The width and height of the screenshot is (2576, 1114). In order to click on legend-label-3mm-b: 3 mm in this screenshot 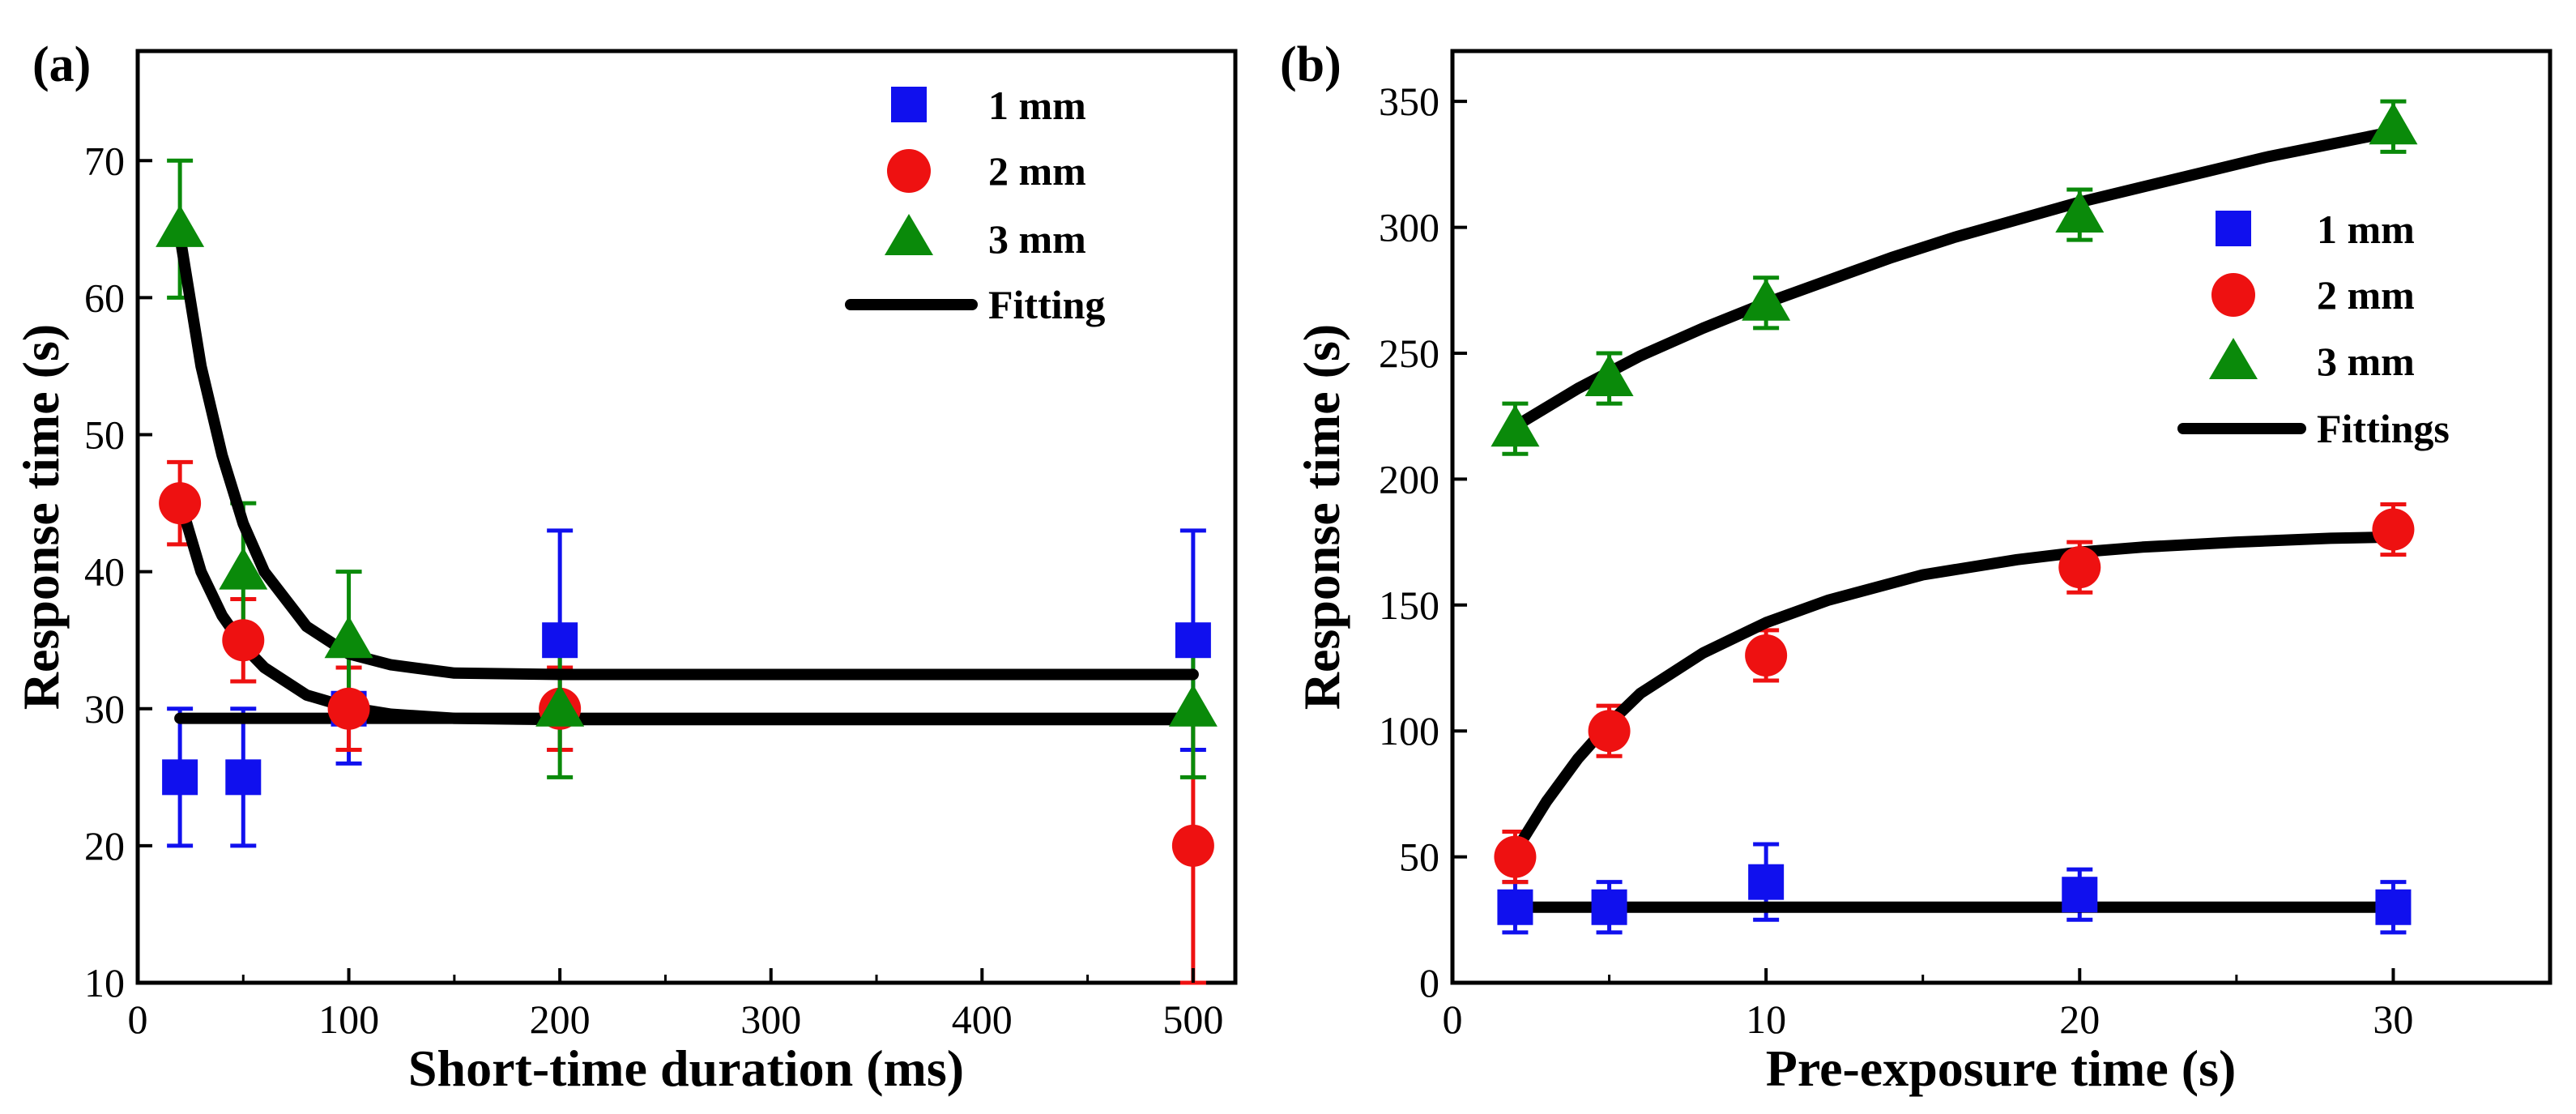, I will do `click(2366, 362)`.